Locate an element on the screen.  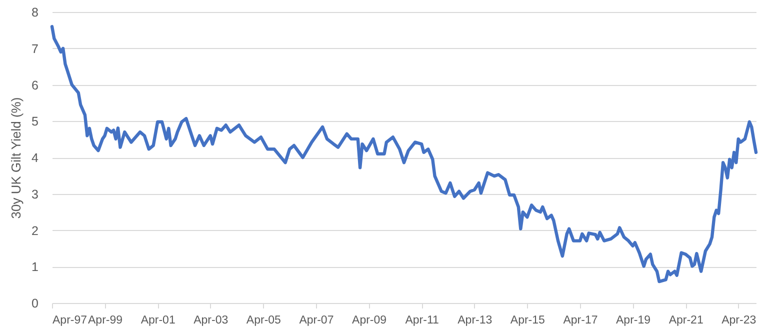
x-tick-label: Apr-11 is located at coordinates (422, 320).